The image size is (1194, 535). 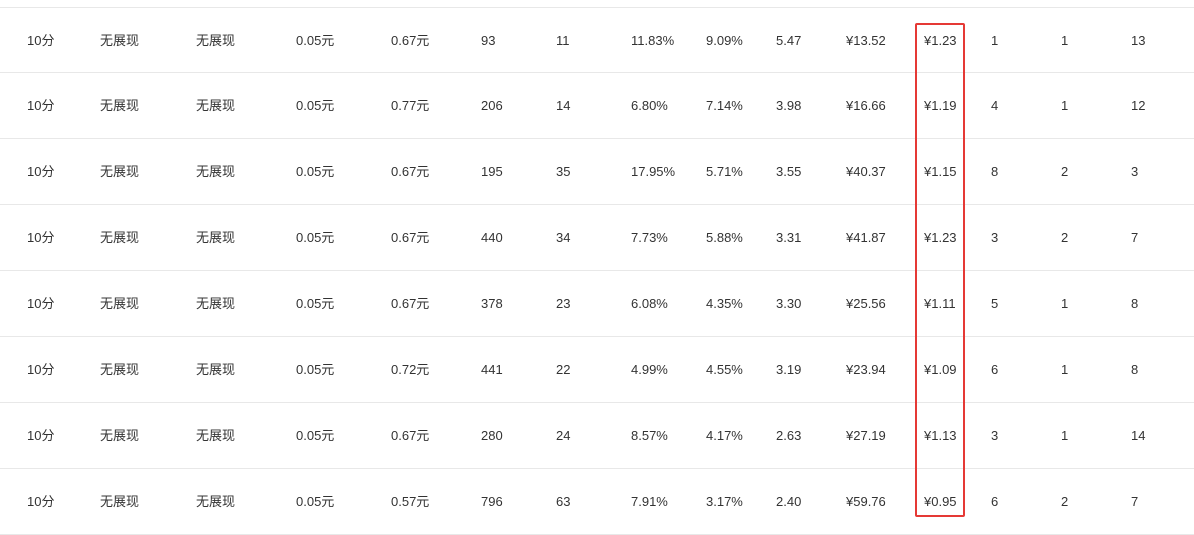 I want to click on cell-conversion-rate: 4.55%, so click(x=724, y=369).